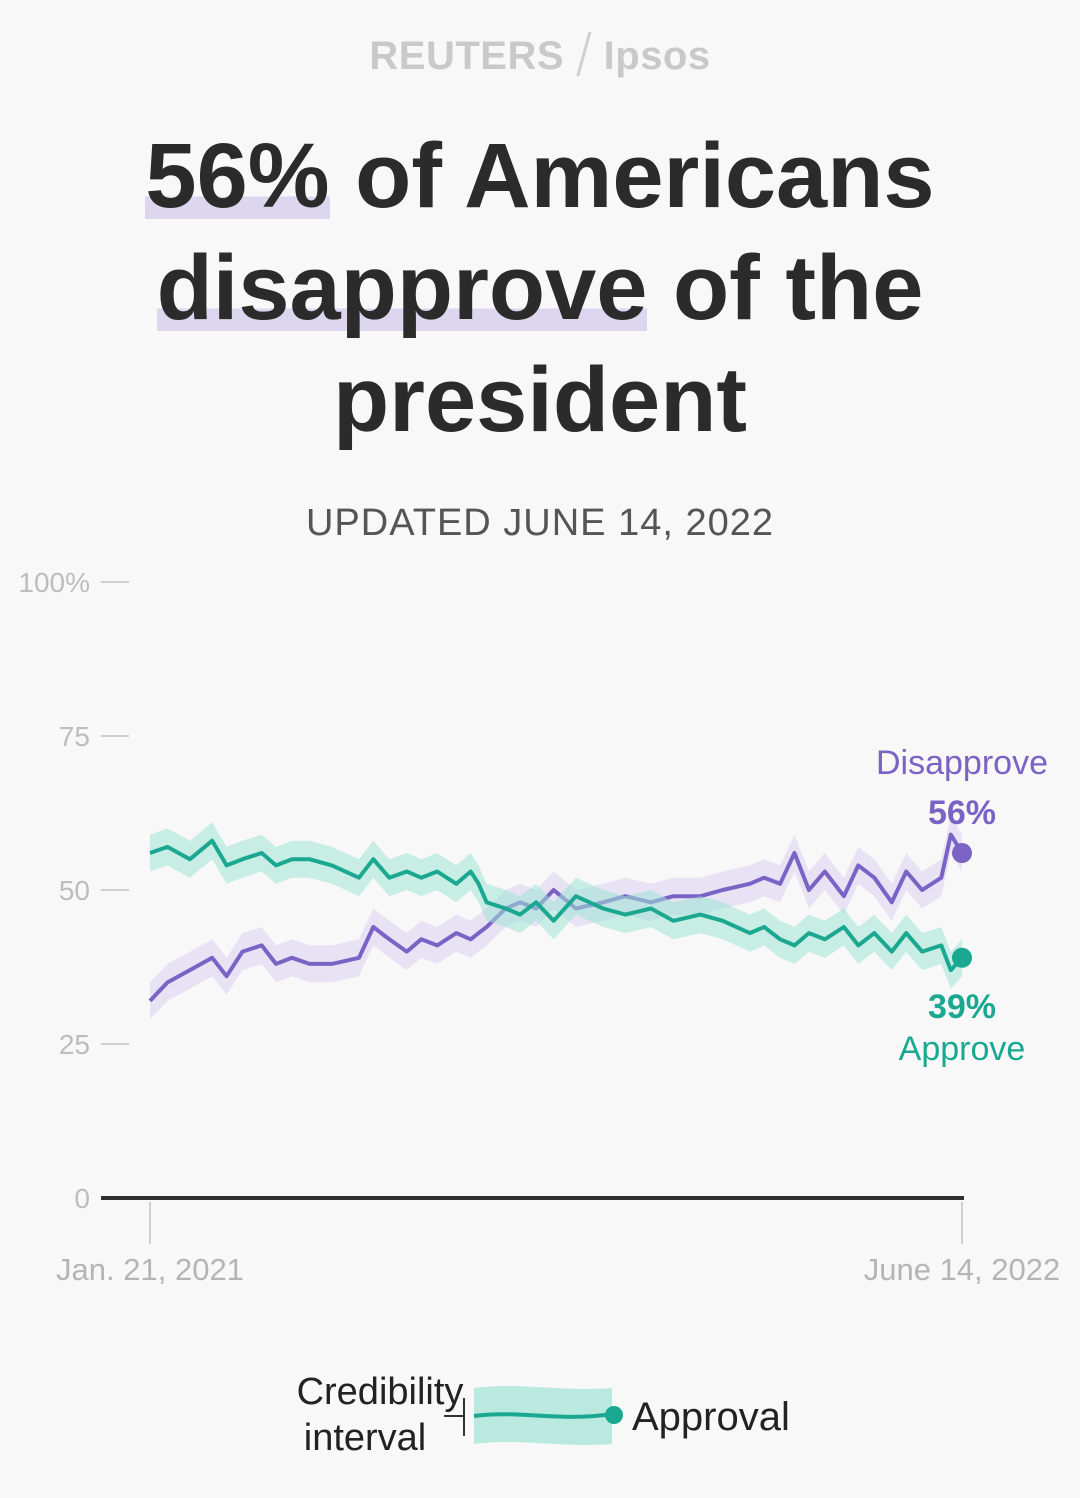 The height and width of the screenshot is (1498, 1080). What do you see at coordinates (82, 1198) in the screenshot?
I see `y-tick-label: 0` at bounding box center [82, 1198].